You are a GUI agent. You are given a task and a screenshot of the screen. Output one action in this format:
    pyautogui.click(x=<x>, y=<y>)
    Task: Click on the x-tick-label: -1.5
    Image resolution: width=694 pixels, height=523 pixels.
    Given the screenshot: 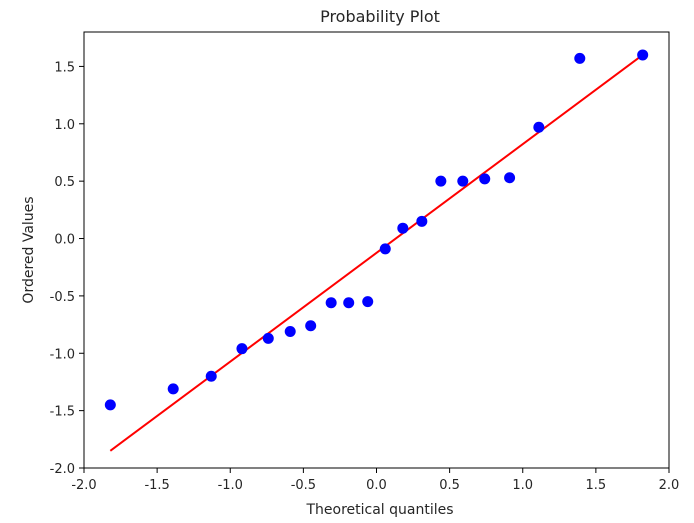 What is the action you would take?
    pyautogui.click(x=156, y=485)
    